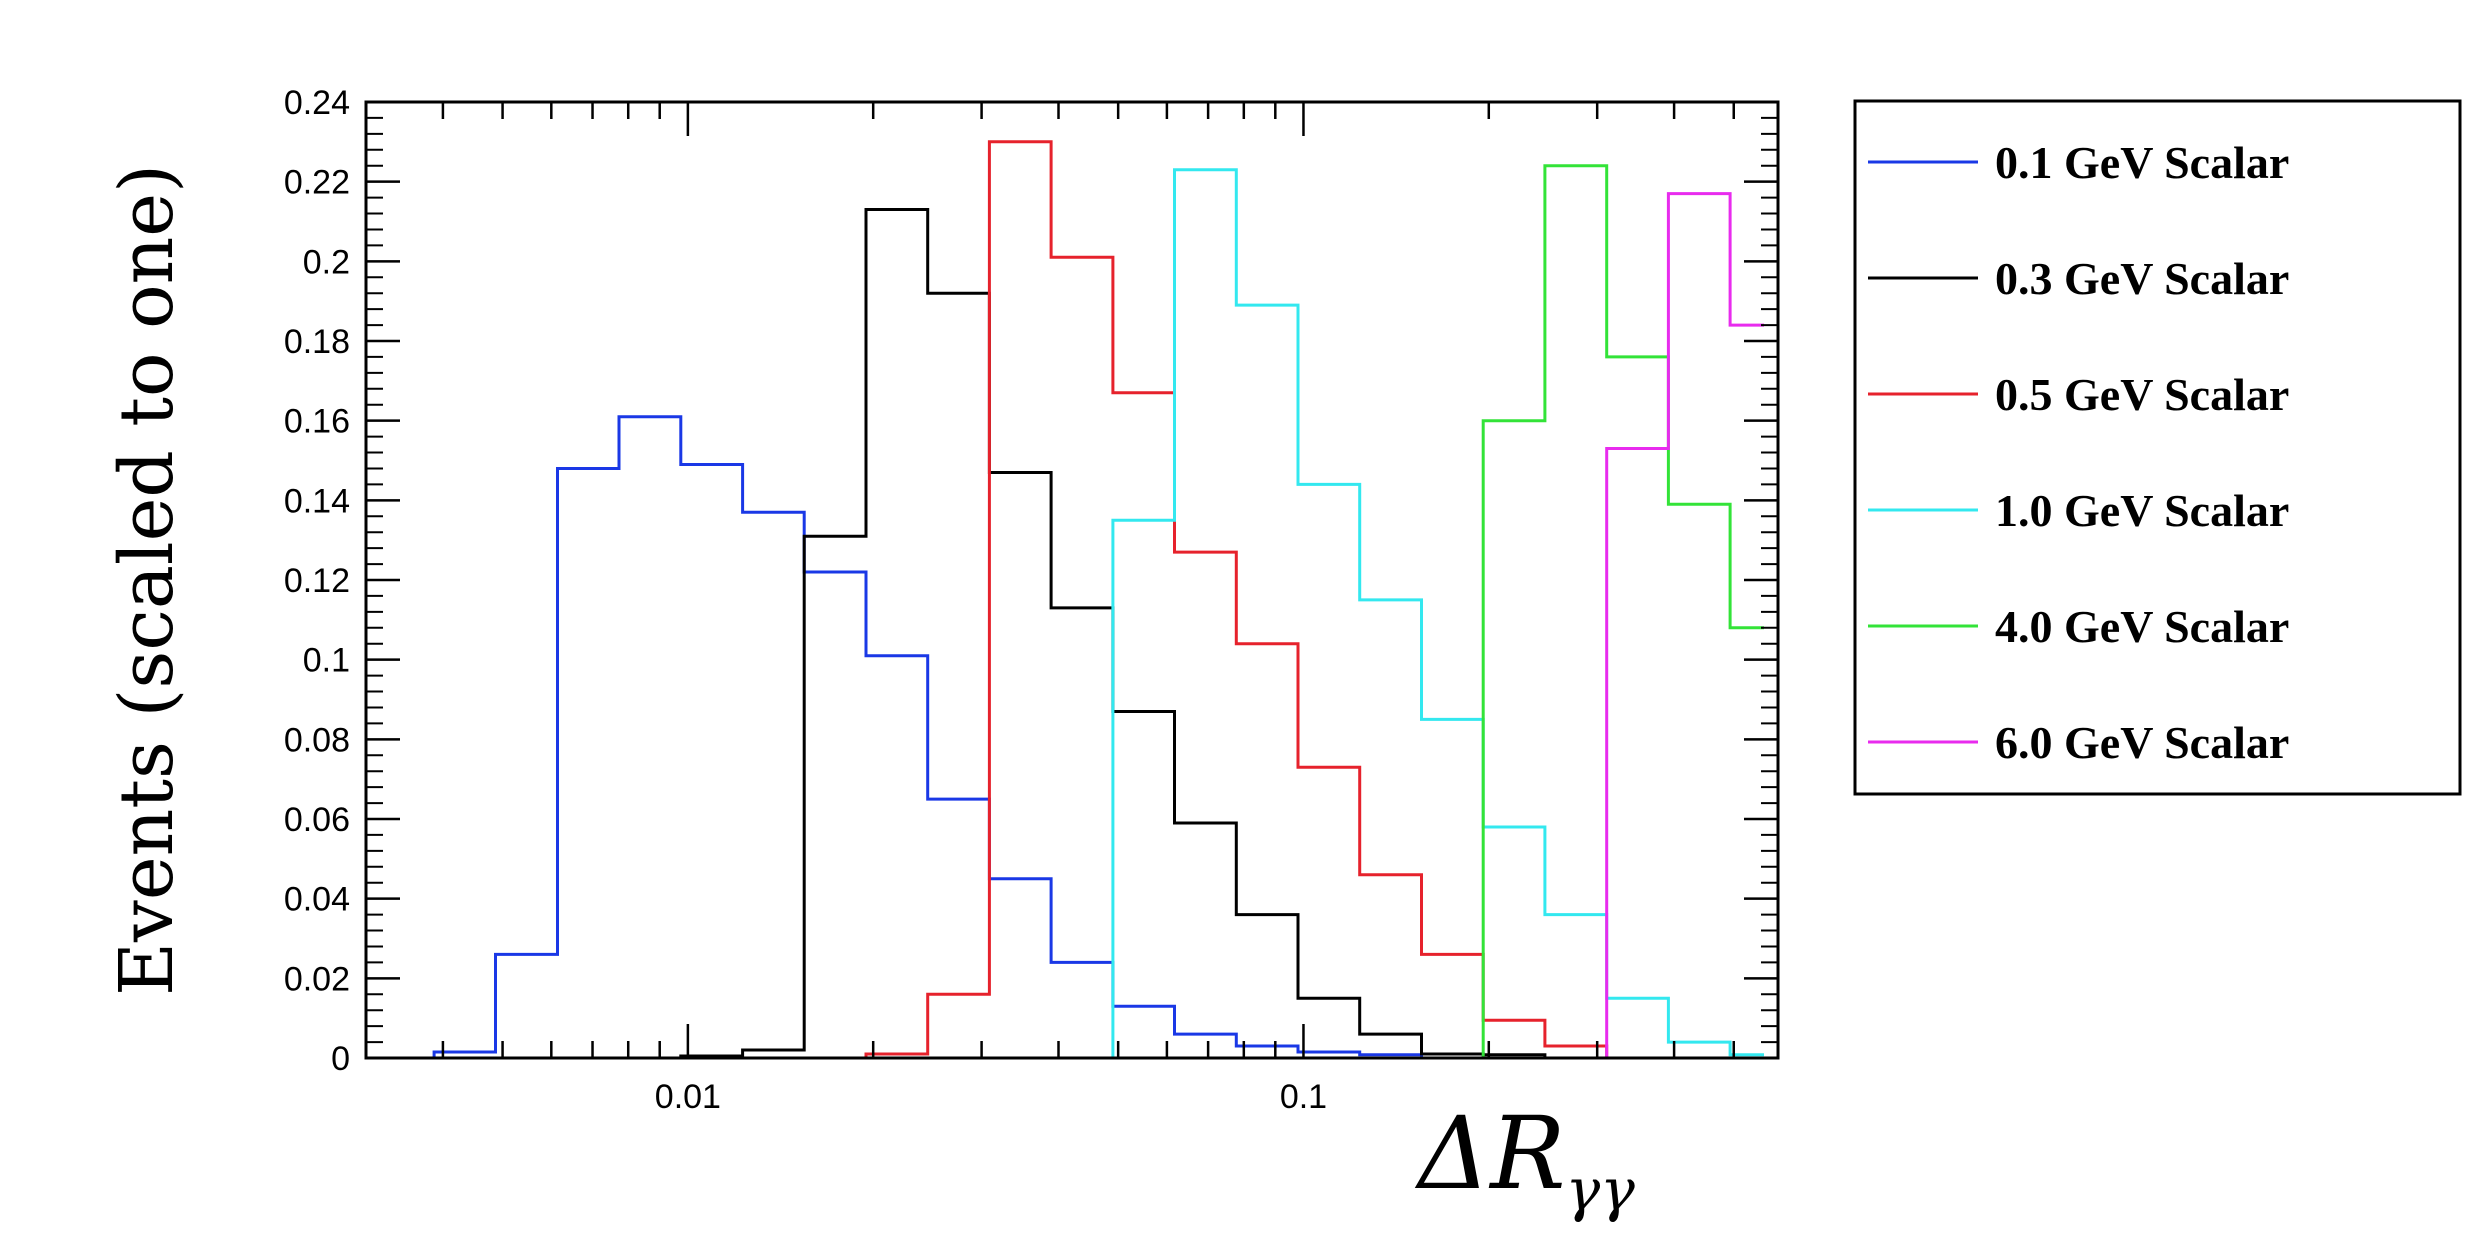 The height and width of the screenshot is (1240, 2480). What do you see at coordinates (2142, 162) in the screenshot?
I see `legend-label-1: 0.1 GeV Scalar` at bounding box center [2142, 162].